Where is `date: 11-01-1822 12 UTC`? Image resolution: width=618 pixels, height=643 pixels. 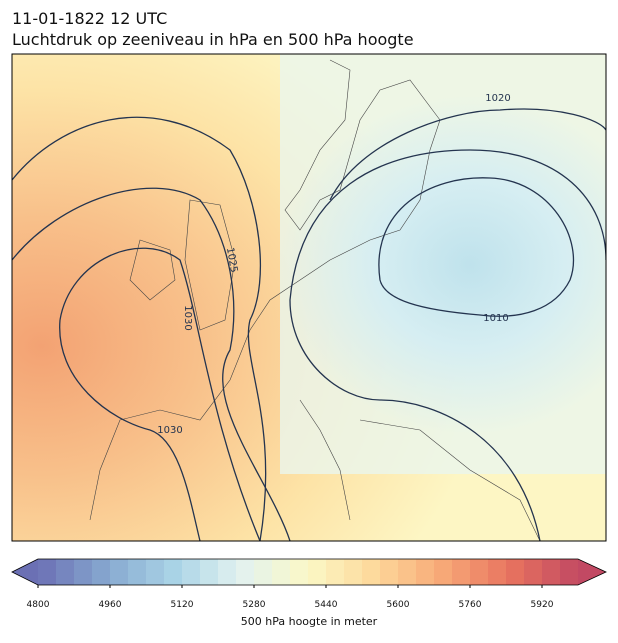 date: 11-01-1822 12 UTC is located at coordinates (89, 18).